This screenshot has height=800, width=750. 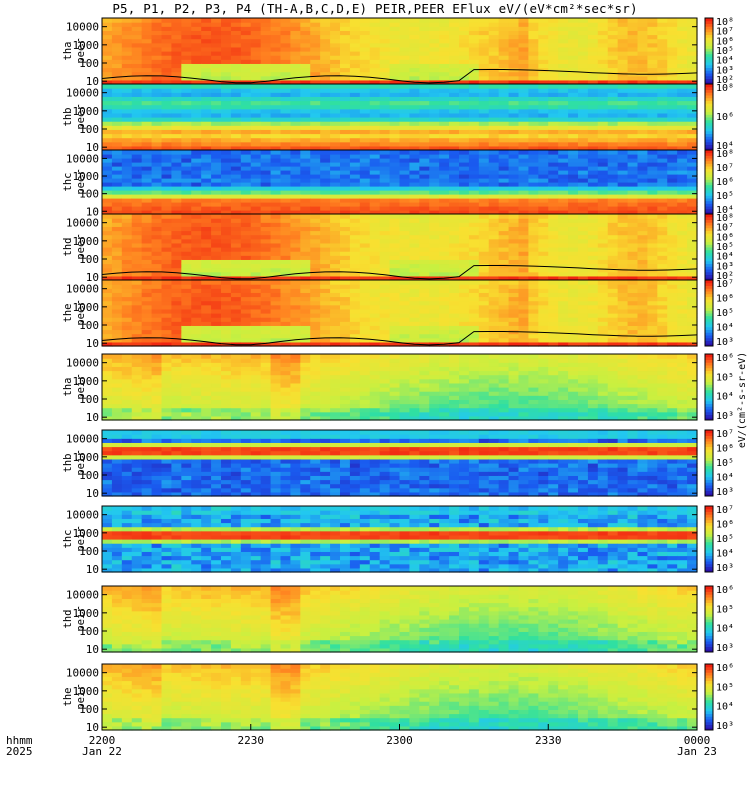 What do you see at coordinates (725, 61) in the screenshot?
I see `colorbar-tick-label: 10⁴` at bounding box center [725, 61].